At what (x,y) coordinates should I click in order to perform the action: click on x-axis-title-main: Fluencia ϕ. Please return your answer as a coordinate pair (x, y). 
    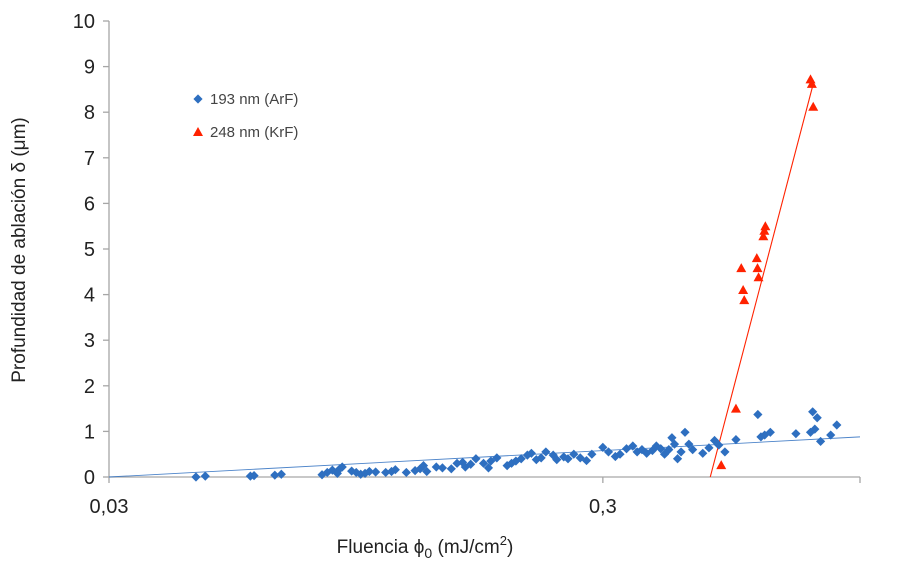
    Looking at the image, I should click on (381, 547).